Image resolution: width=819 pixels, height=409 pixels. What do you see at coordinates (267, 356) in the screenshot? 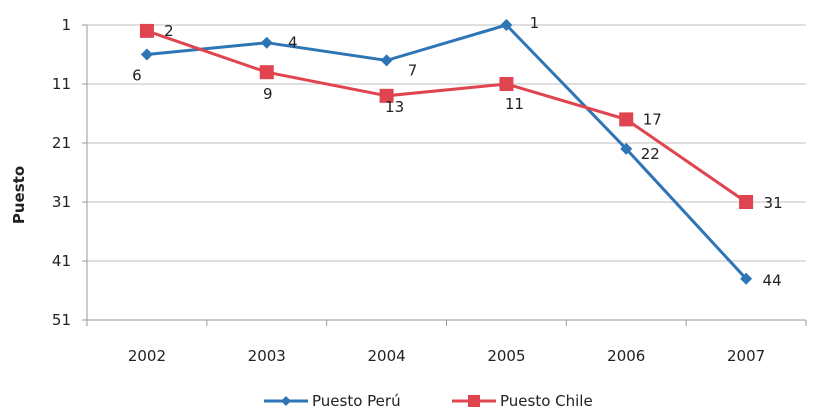
I see `x-tick-label: 2003` at bounding box center [267, 356].